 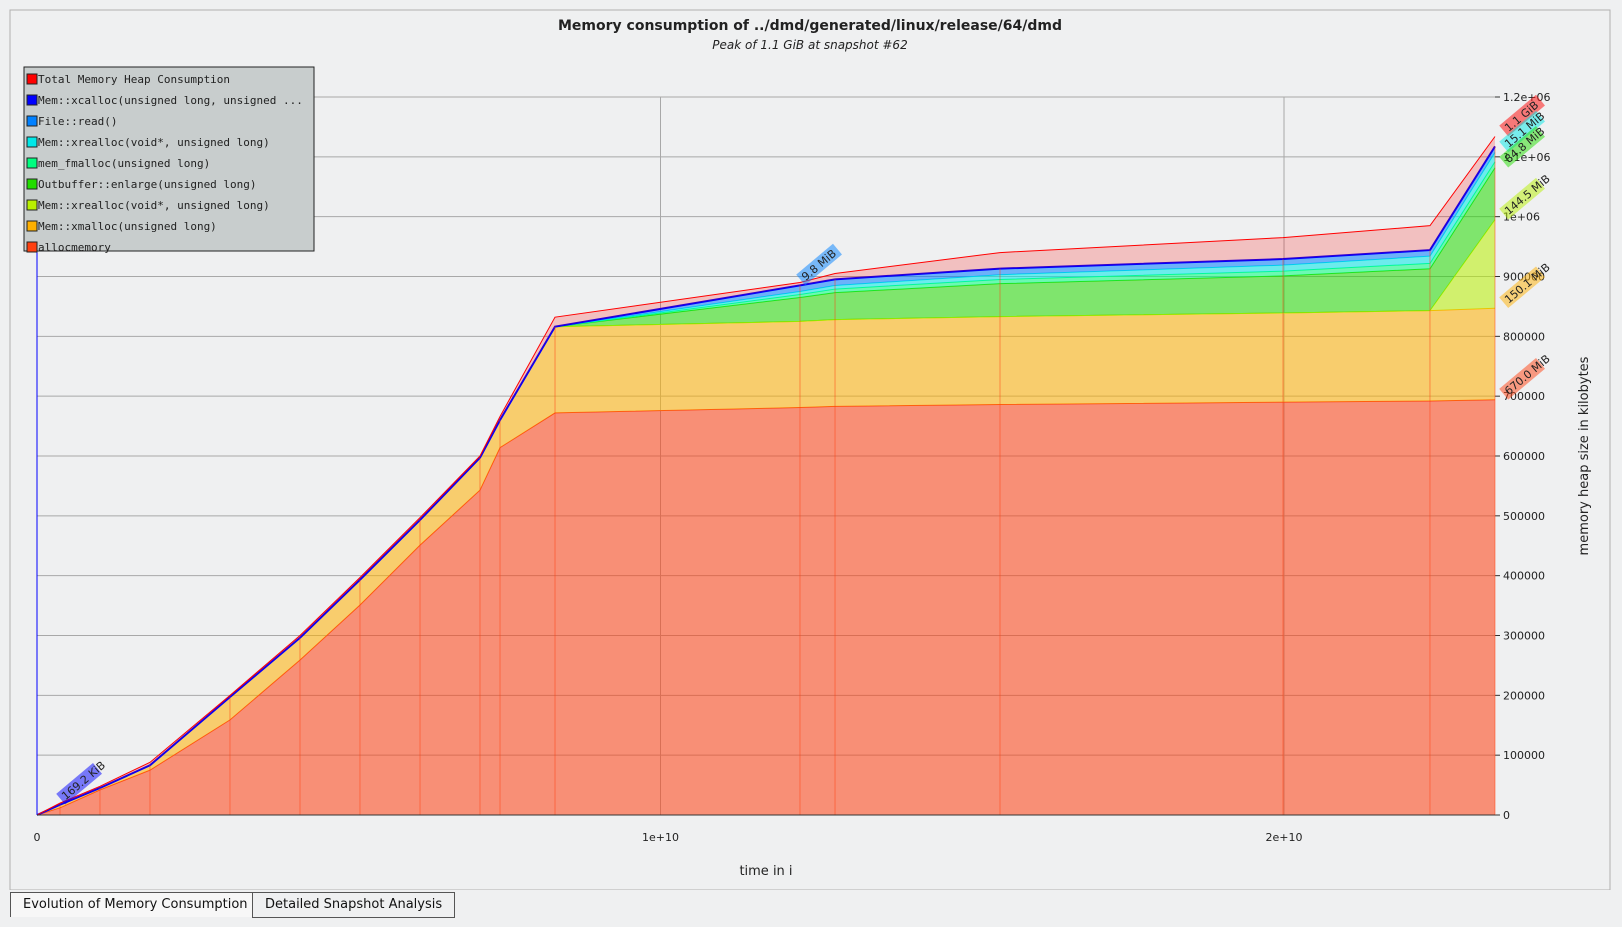 I want to click on y-tick-label: 200000, so click(x=1524, y=695).